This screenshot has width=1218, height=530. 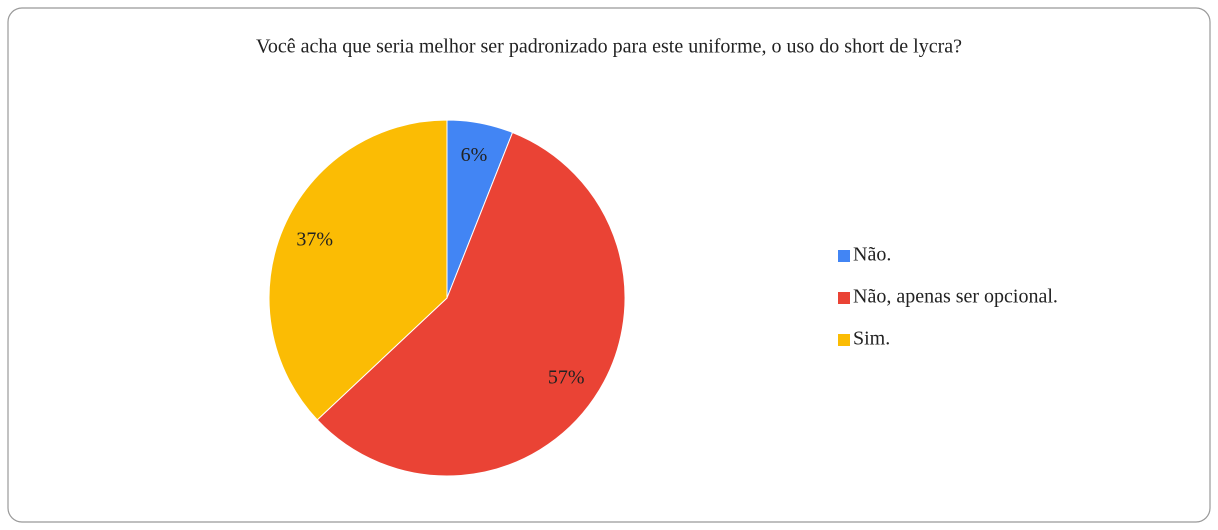 I want to click on legend-label: Sim., so click(x=871, y=339).